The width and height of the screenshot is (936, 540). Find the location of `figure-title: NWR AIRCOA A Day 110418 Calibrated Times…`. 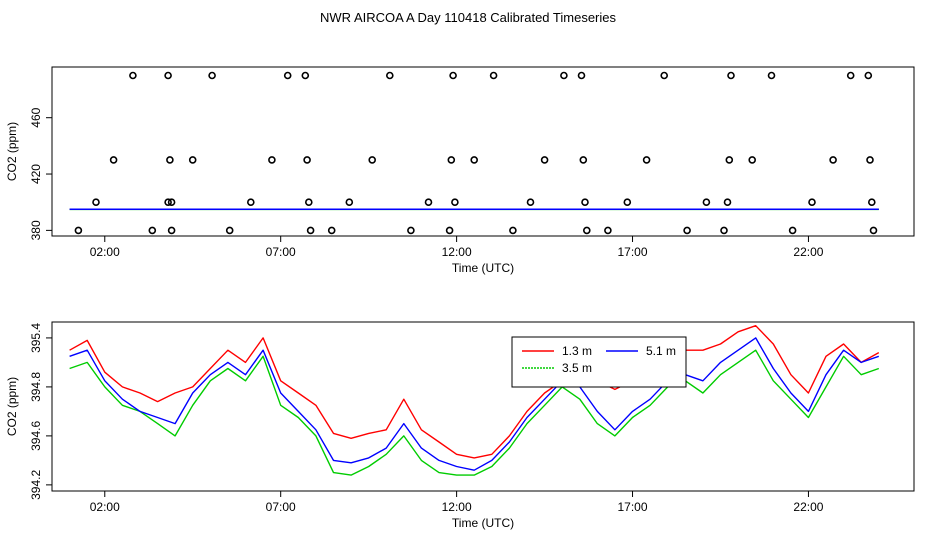

figure-title: NWR AIRCOA A Day 110418 Calibrated Times… is located at coordinates (468, 17).